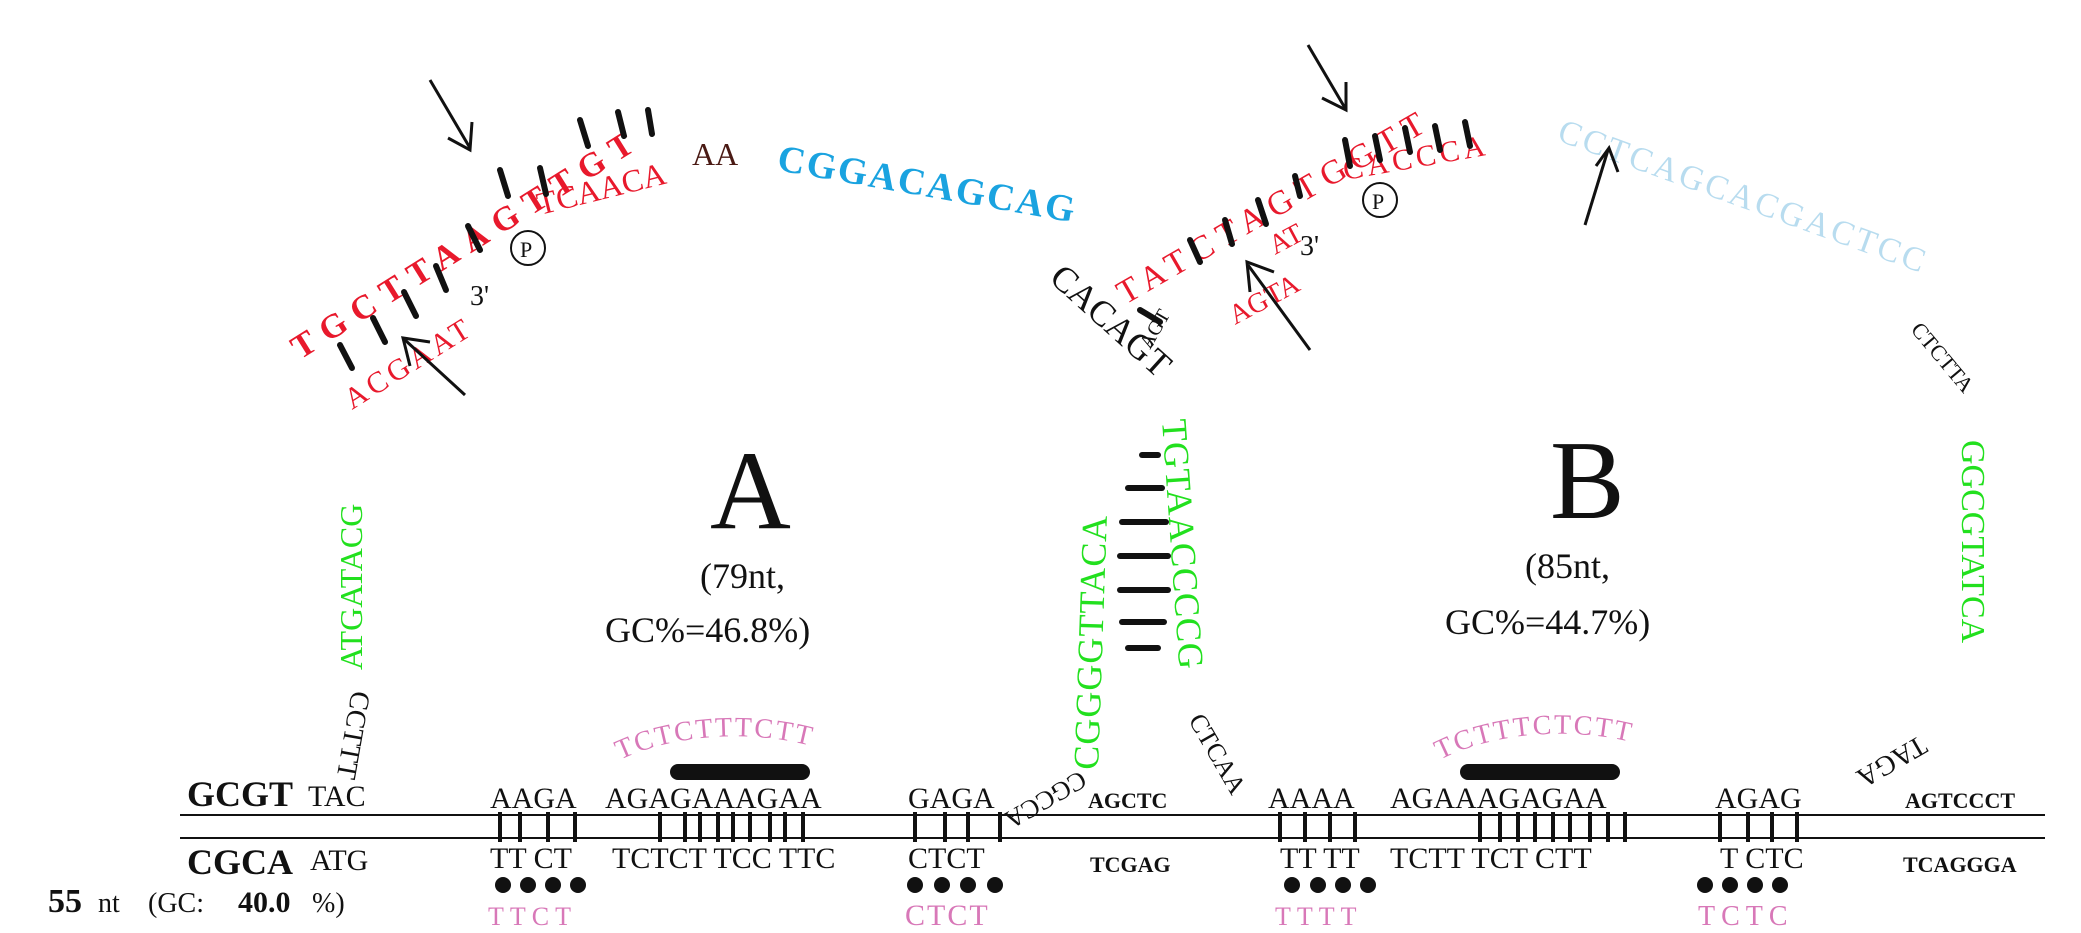 This screenshot has width=2081, height=933. Describe the element at coordinates (1045, 800) in the screenshot. I see `stem-bottom-left: CGCCA` at that location.